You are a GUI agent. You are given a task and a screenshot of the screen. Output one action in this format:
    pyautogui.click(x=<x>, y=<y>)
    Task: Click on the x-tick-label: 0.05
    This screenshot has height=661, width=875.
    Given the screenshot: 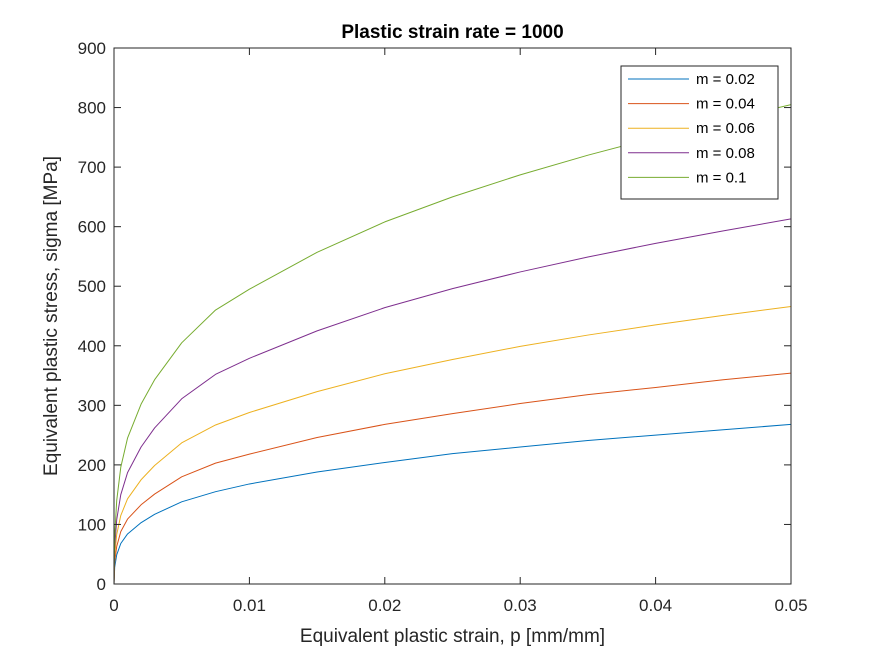 What is the action you would take?
    pyautogui.click(x=790, y=605)
    